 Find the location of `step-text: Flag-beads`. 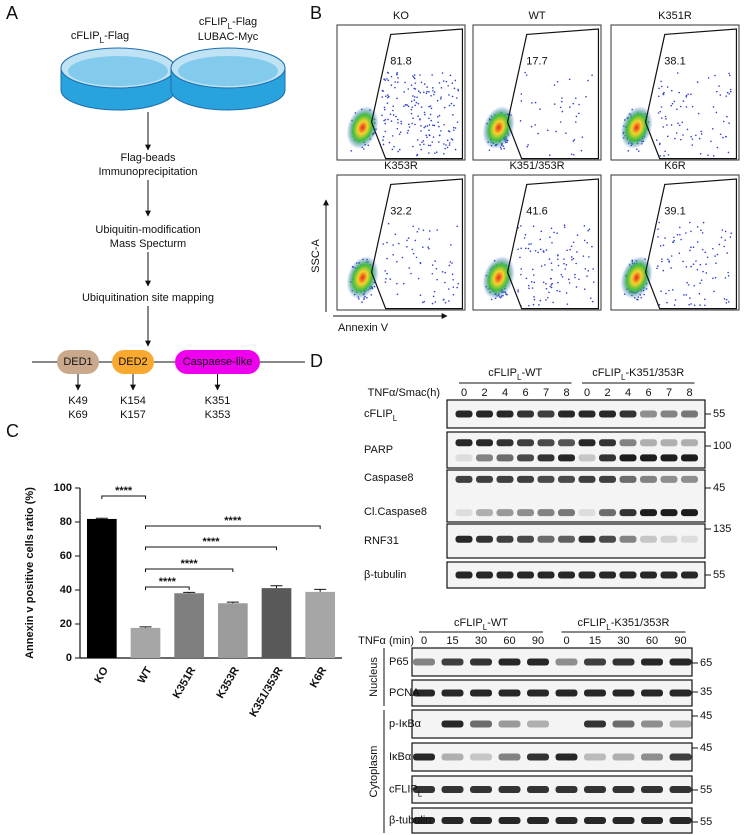

step-text: Flag-beads is located at coordinates (148, 158).